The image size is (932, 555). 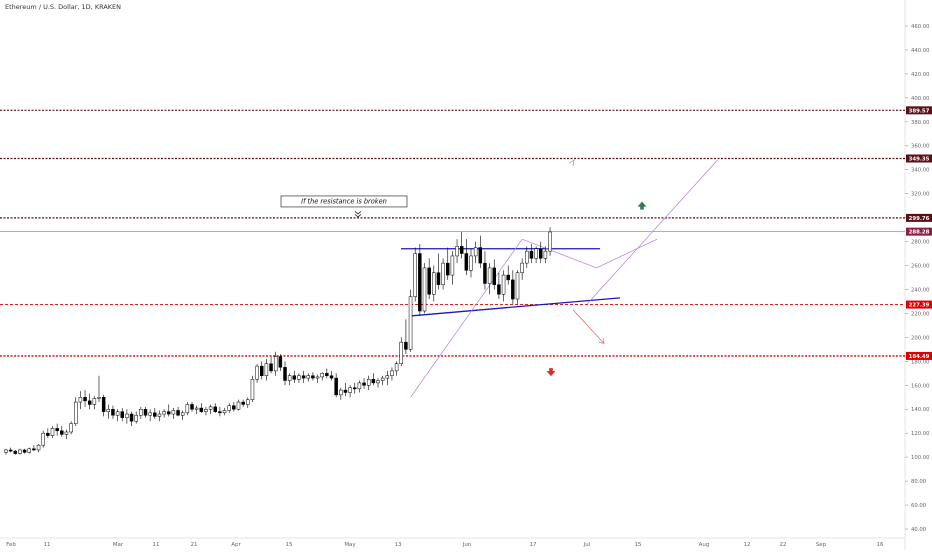 What do you see at coordinates (350, 545) in the screenshot?
I see `x-tick-label: May` at bounding box center [350, 545].